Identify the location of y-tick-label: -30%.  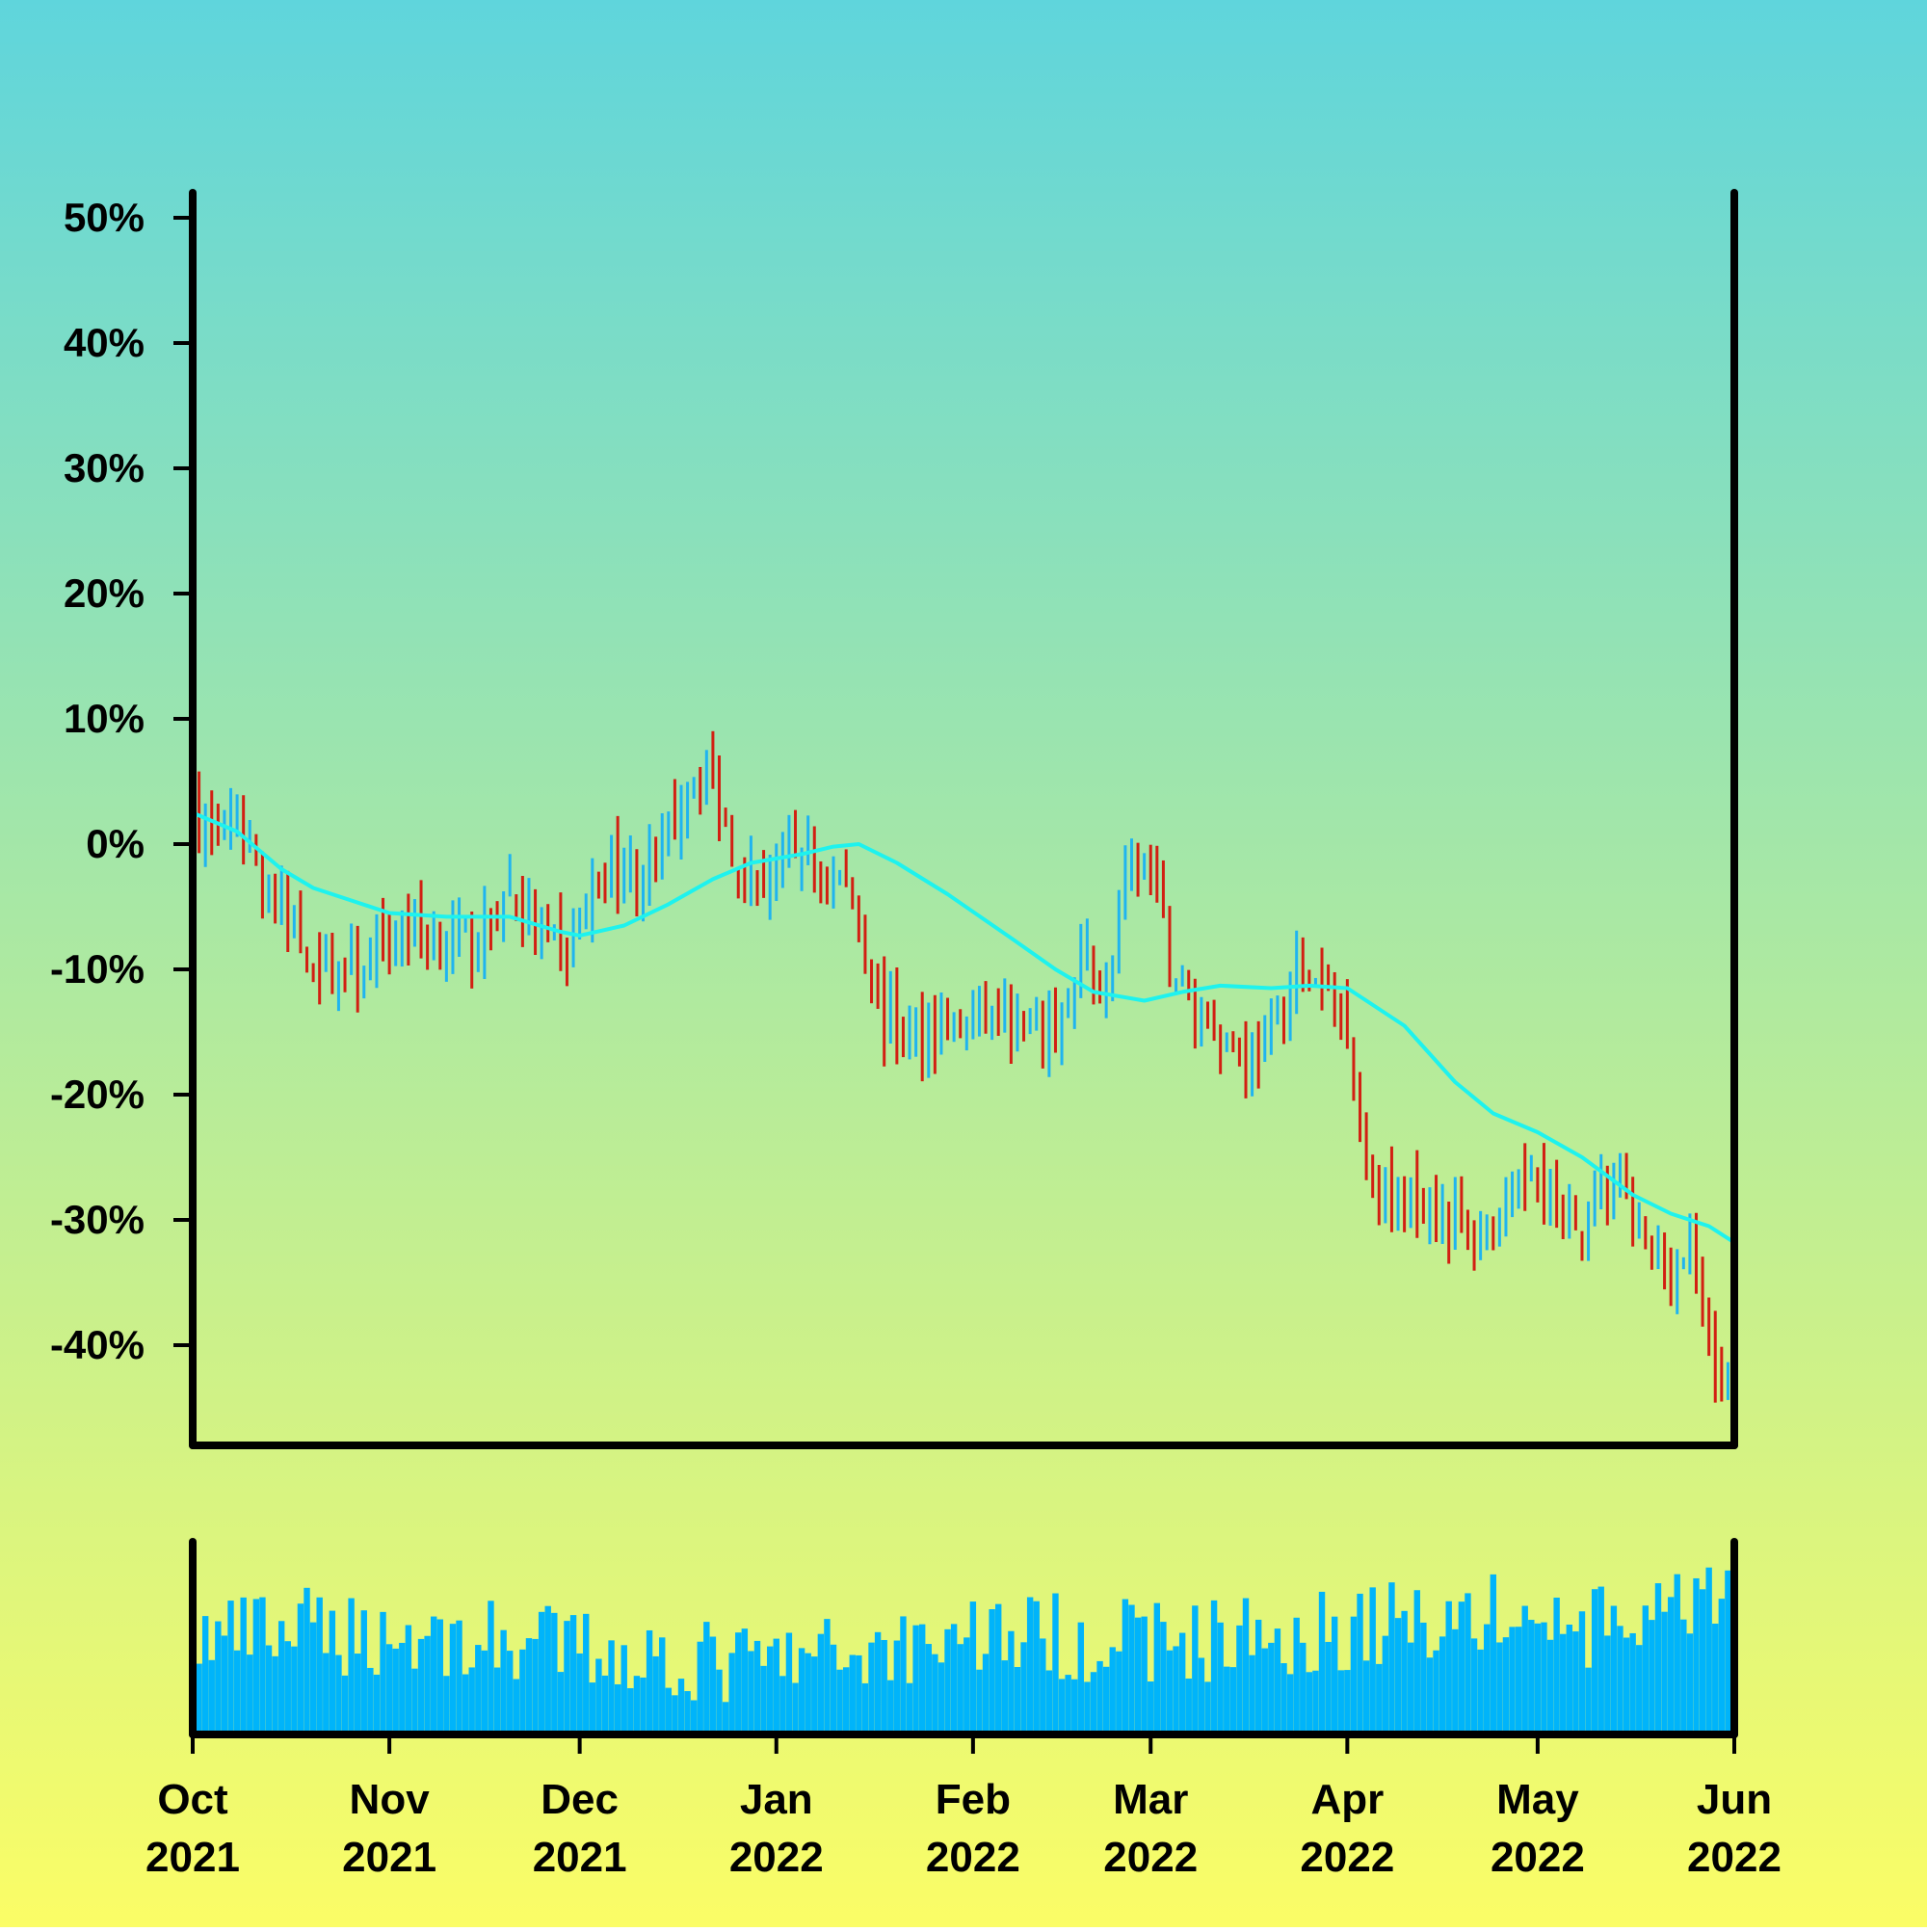
(97, 1219).